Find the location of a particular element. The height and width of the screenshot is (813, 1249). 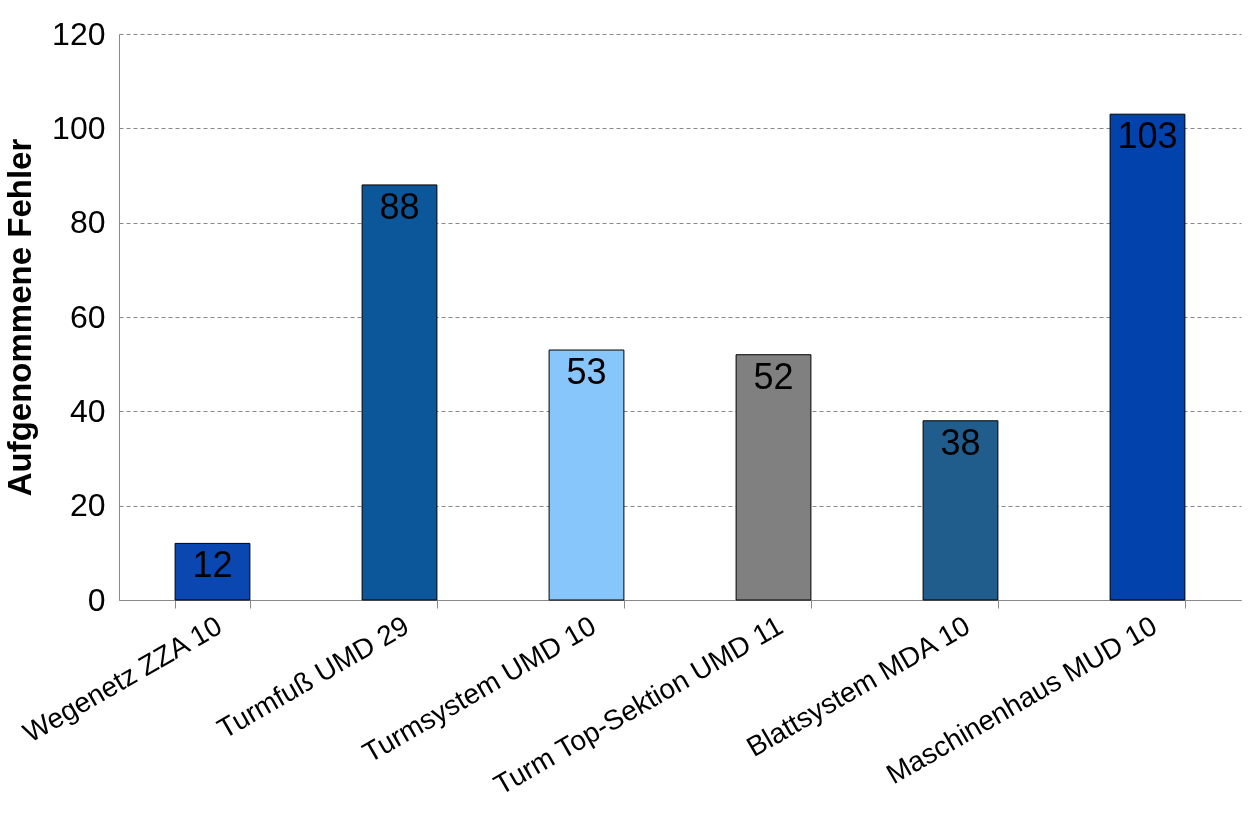

data-label: 52 is located at coordinates (773, 376).